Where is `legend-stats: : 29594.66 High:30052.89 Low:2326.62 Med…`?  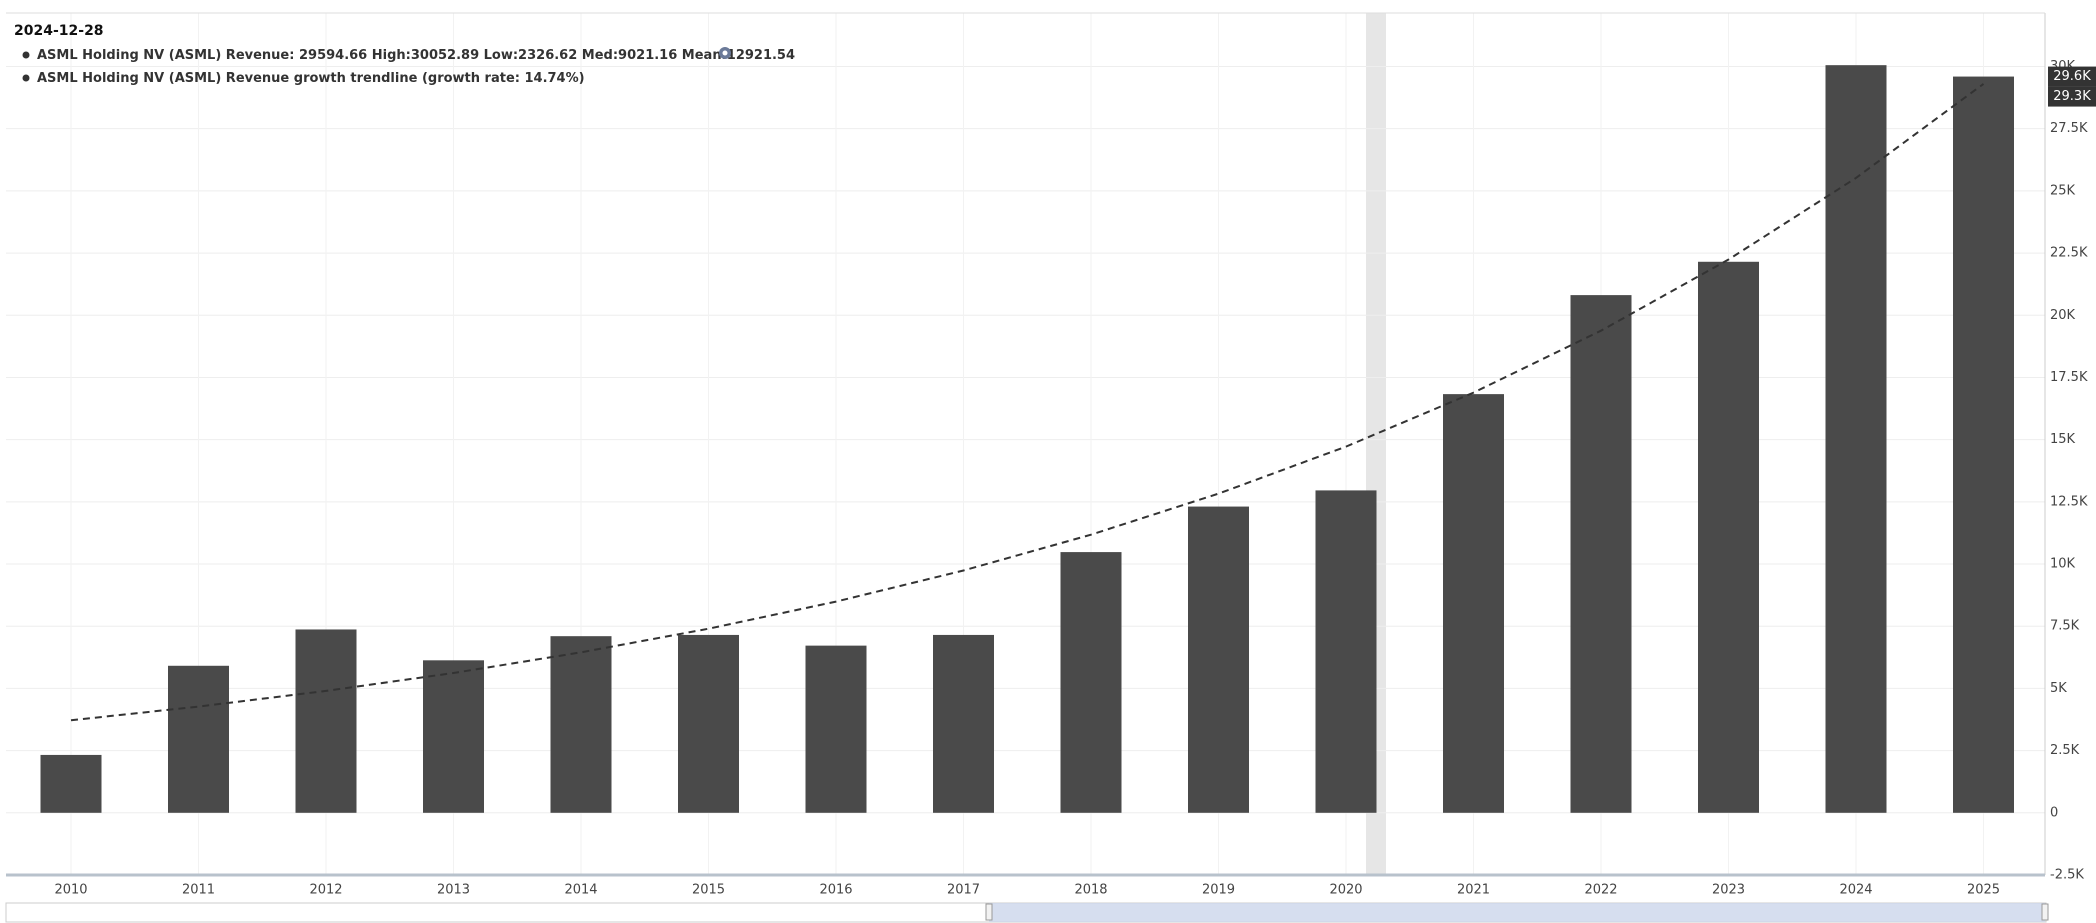 legend-stats: : 29594.66 High:30052.89 Low:2326.62 Med… is located at coordinates (542, 55).